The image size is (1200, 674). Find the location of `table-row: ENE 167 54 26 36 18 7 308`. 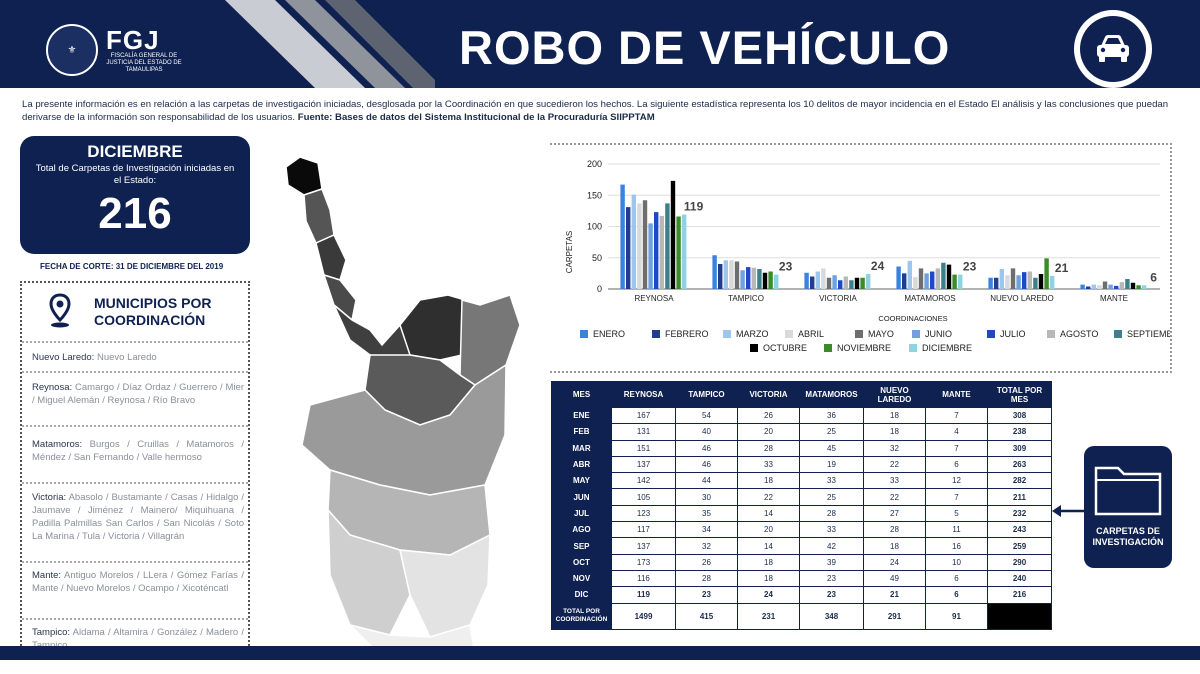

table-row: ENE 167 54 26 36 18 7 308 is located at coordinates (801, 415).